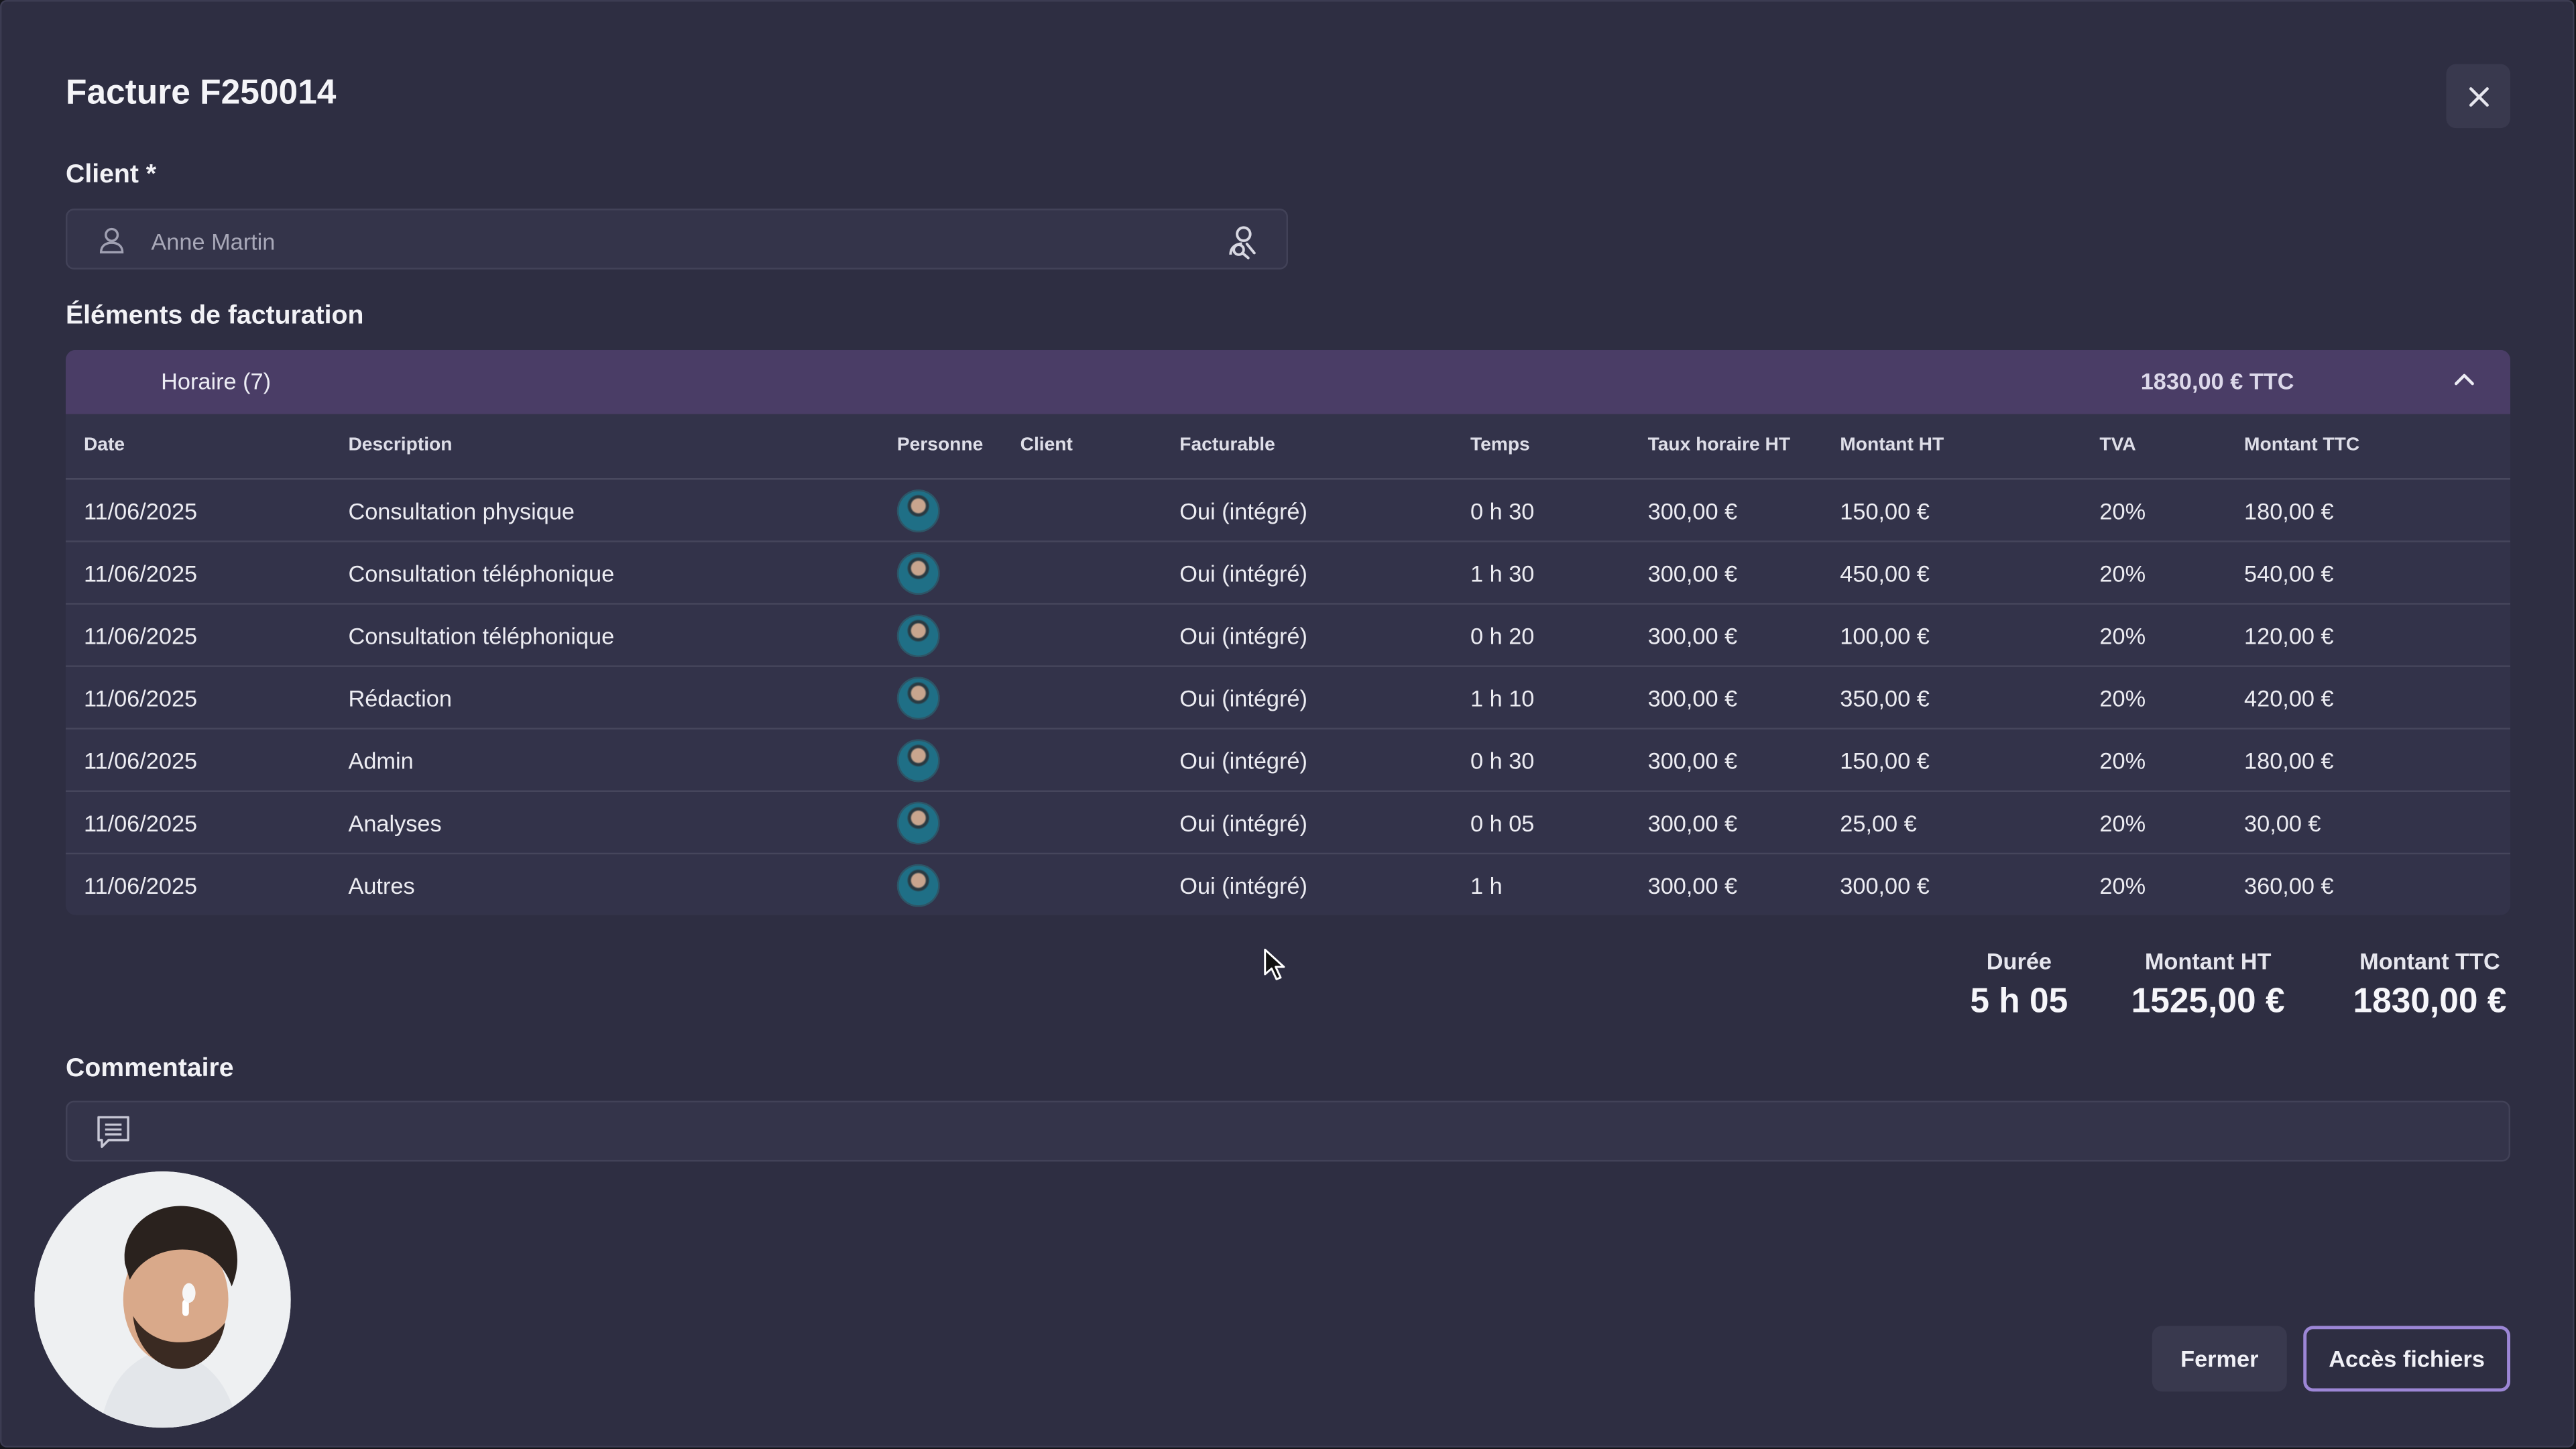 This screenshot has height=1449, width=2576. Describe the element at coordinates (400, 445) in the screenshot. I see `col-description: Description` at that location.